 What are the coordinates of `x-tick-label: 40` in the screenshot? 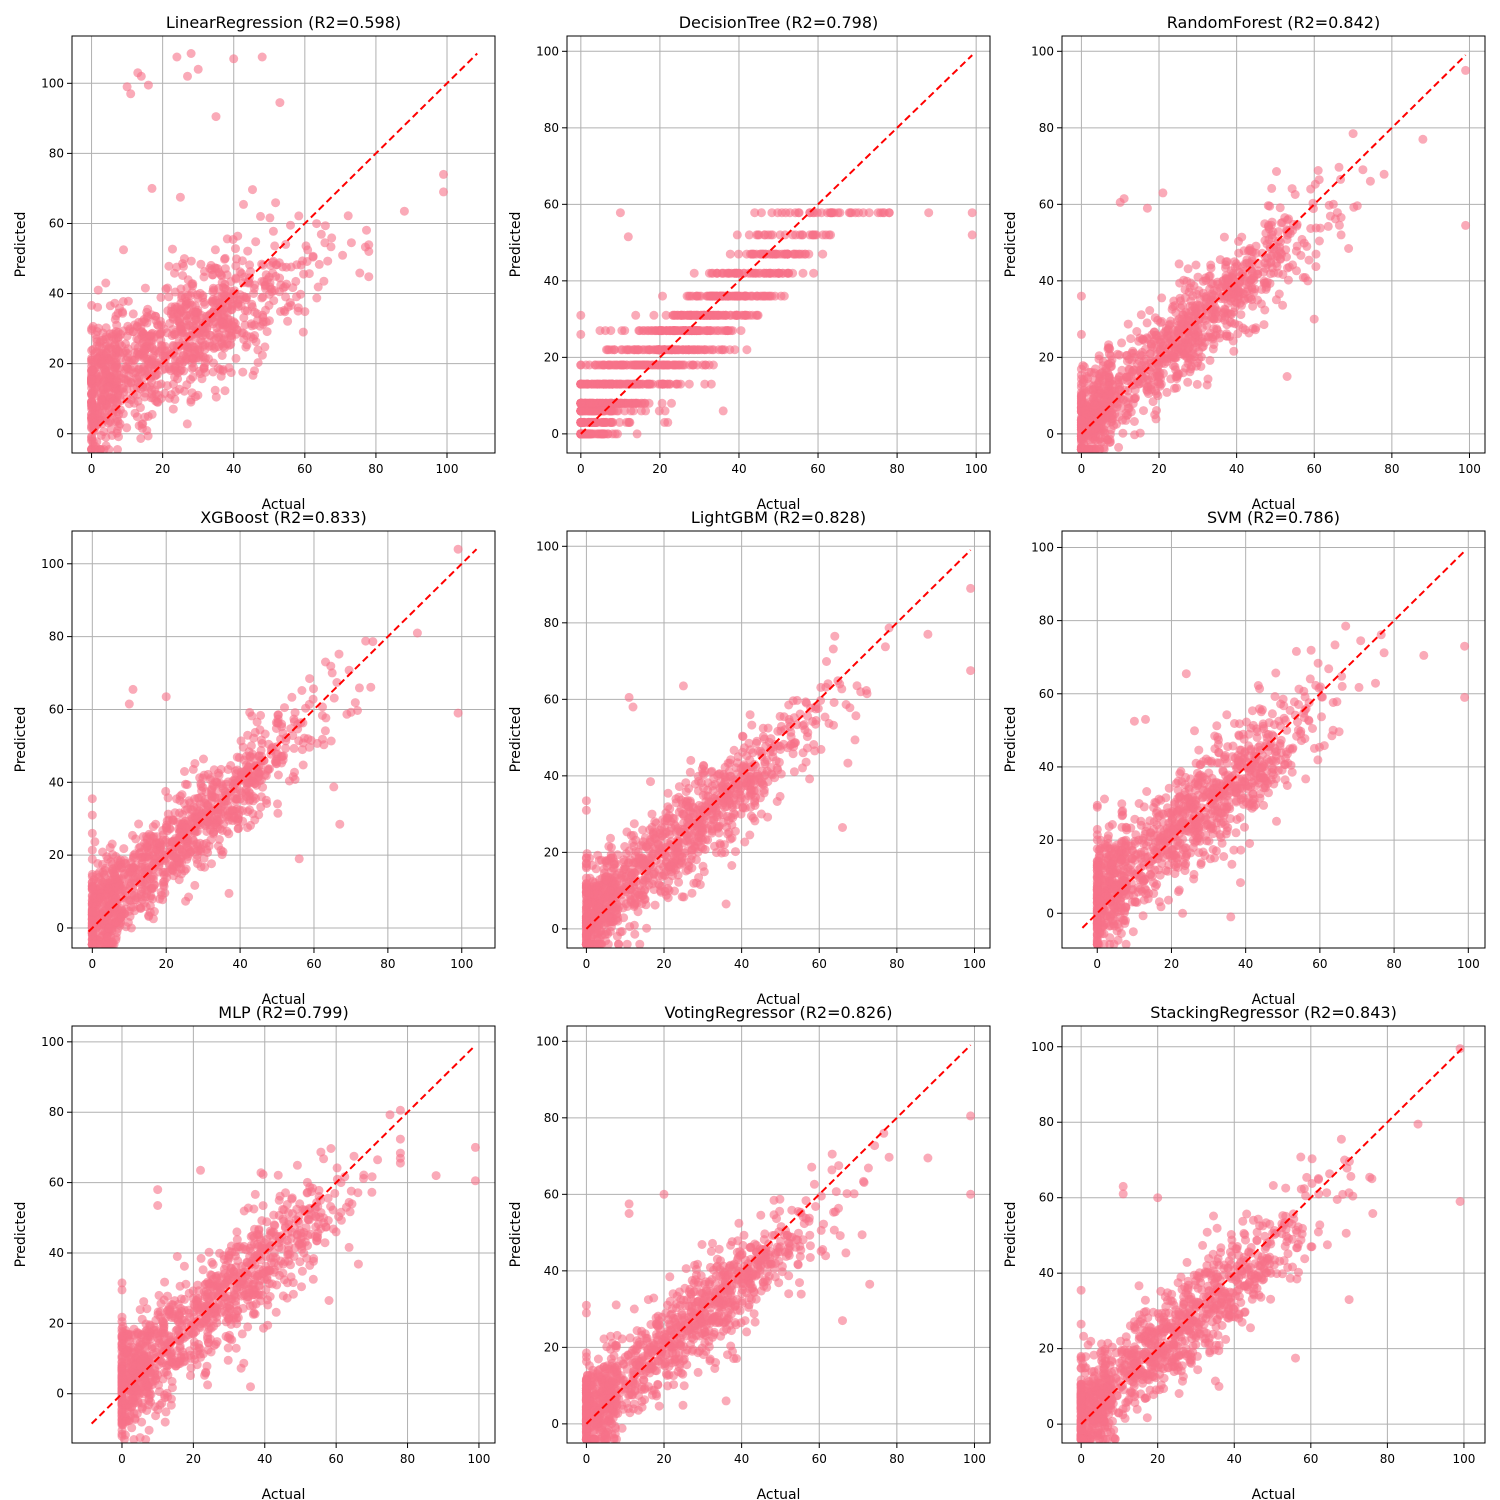 It's located at (233, 469).